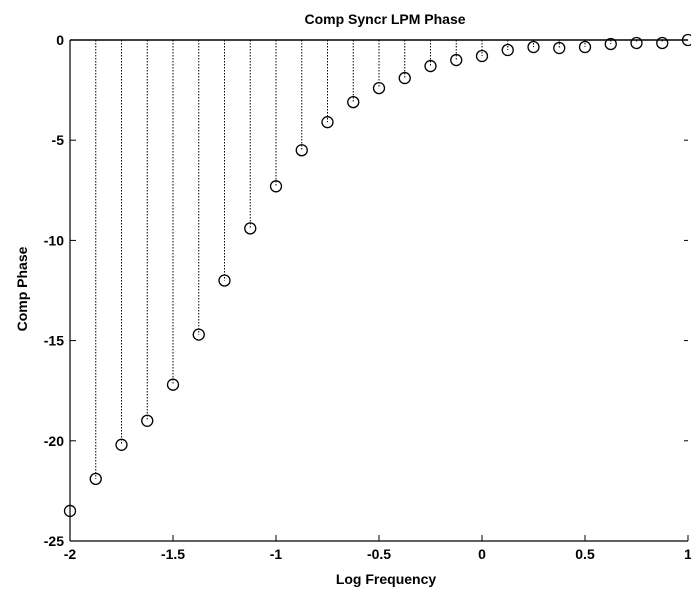 The image size is (691, 595). What do you see at coordinates (54, 240) in the screenshot?
I see `y-tick-label: -10` at bounding box center [54, 240].